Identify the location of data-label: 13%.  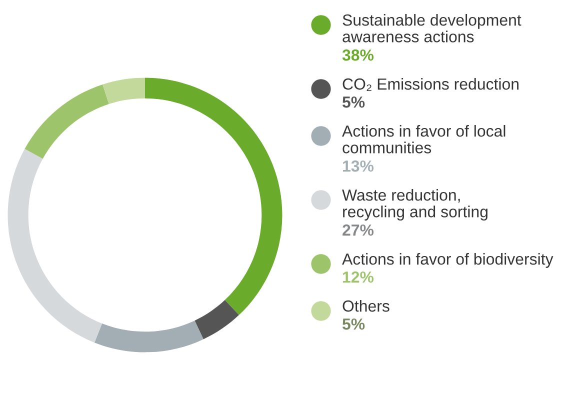
(358, 166).